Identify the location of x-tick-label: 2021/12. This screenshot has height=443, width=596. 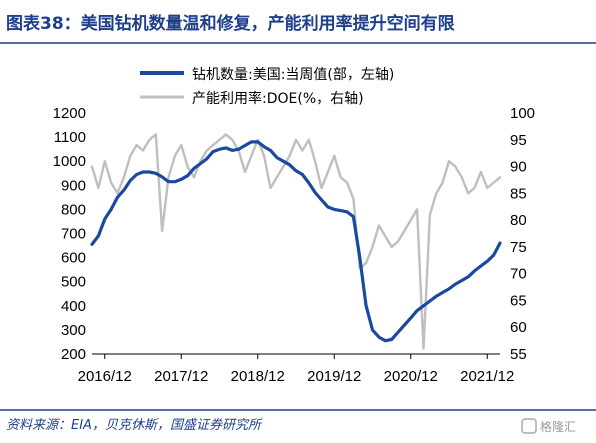
(487, 376).